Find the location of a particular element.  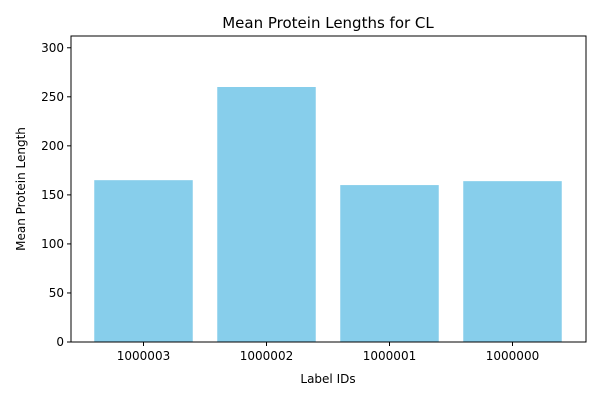

x-tick-label: 1000002 is located at coordinates (266, 356).